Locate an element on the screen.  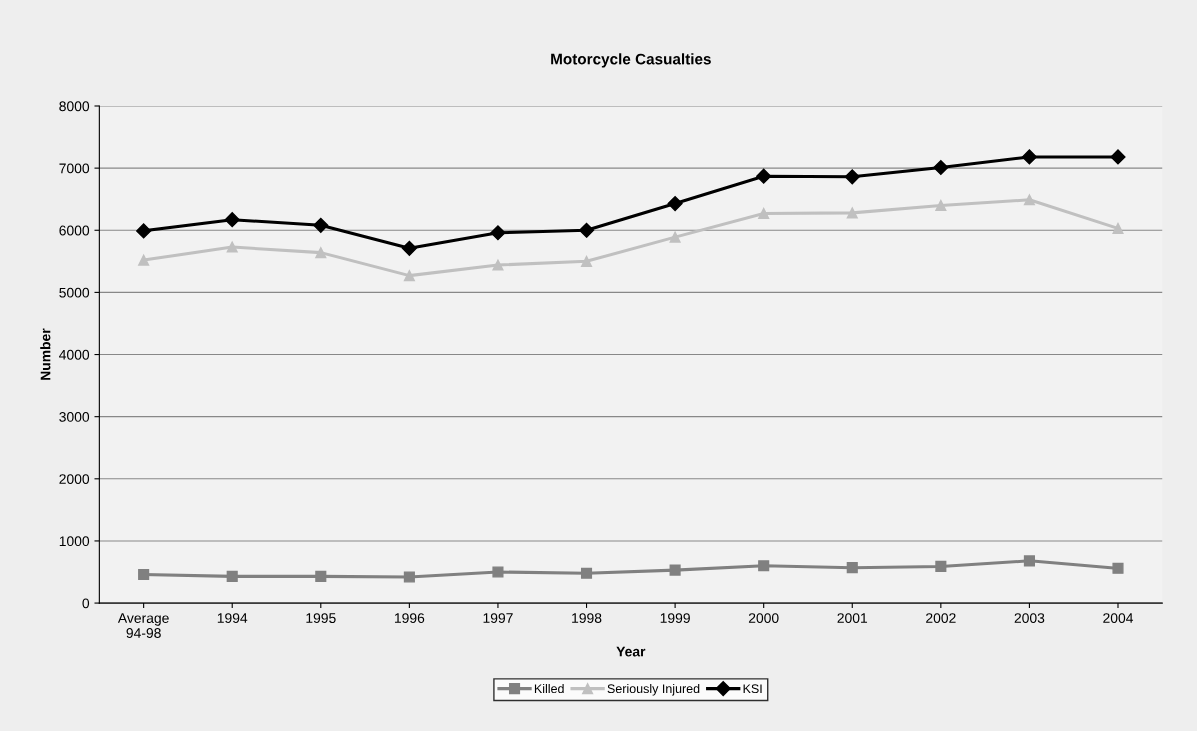
x-tick-label: 1998 is located at coordinates (587, 618).